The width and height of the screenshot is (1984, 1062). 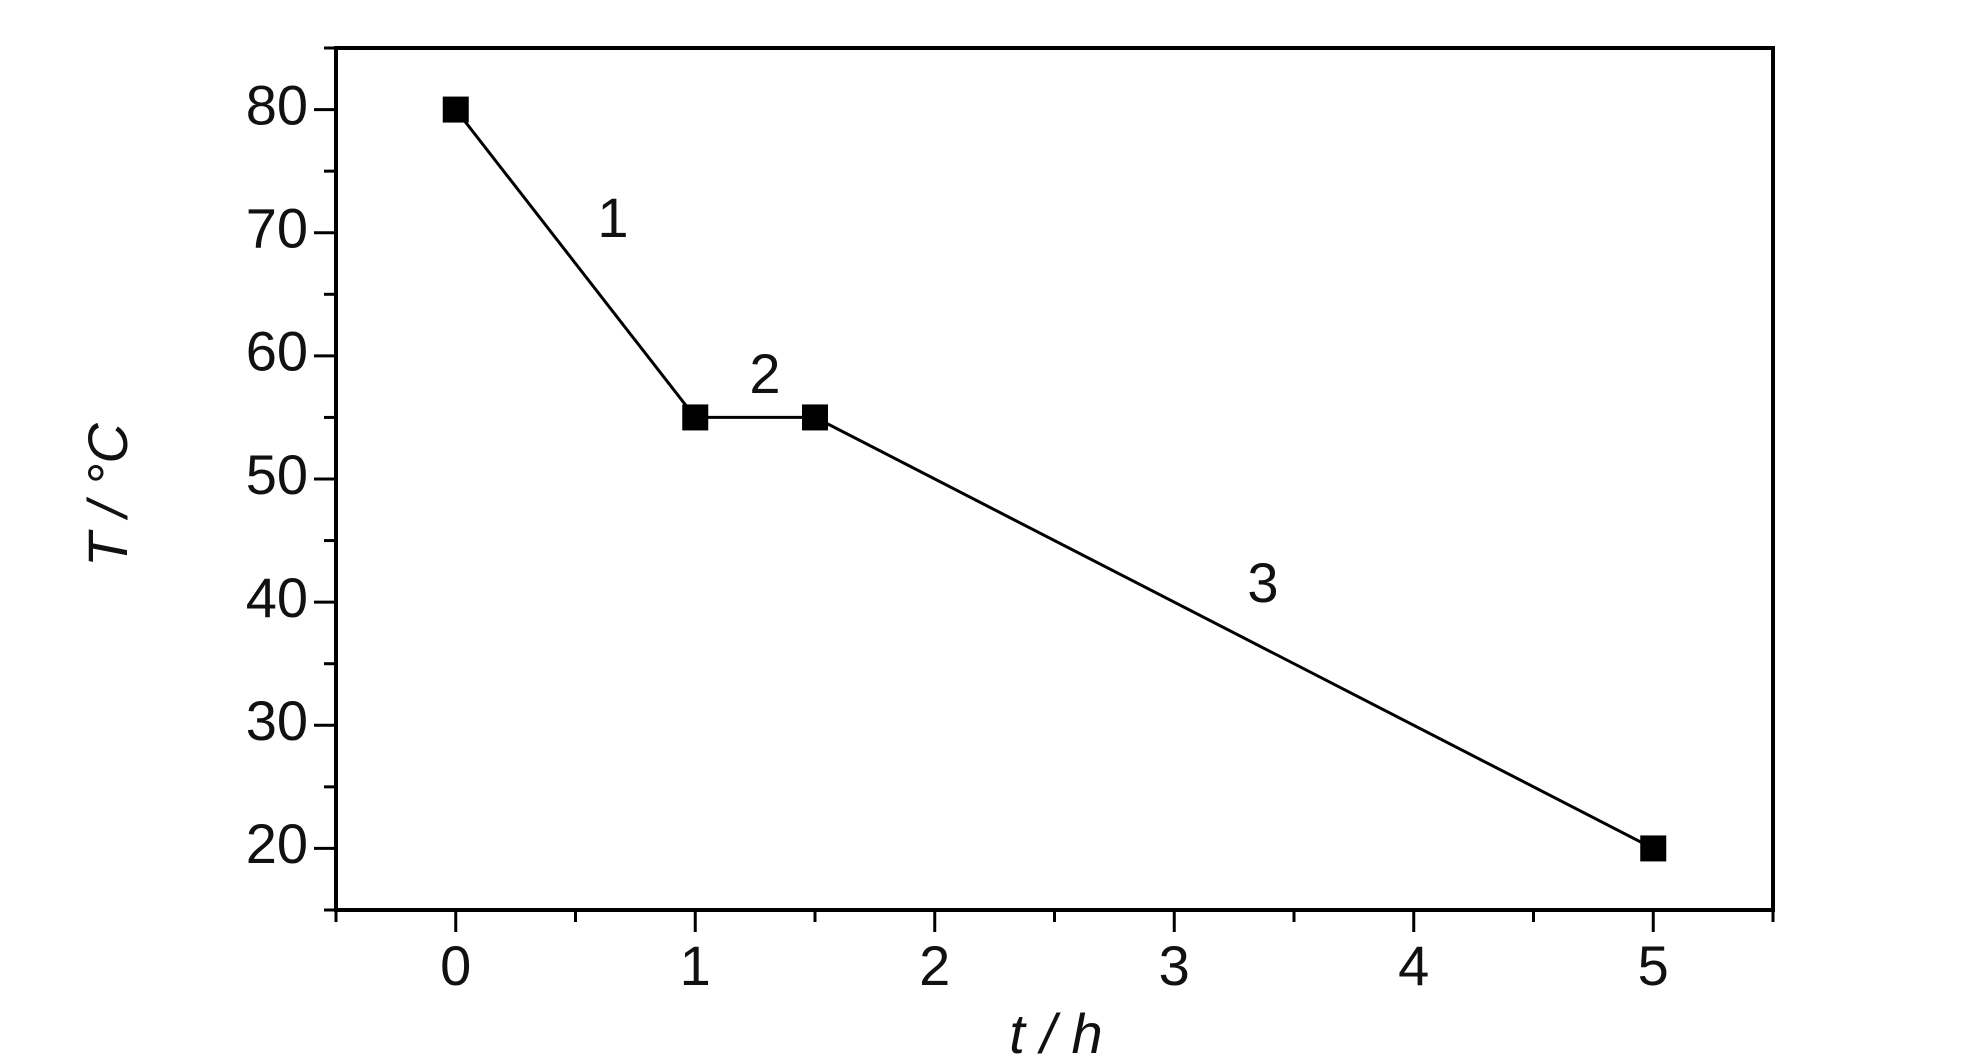 I want to click on y-tick-label: 60, so click(x=277, y=351).